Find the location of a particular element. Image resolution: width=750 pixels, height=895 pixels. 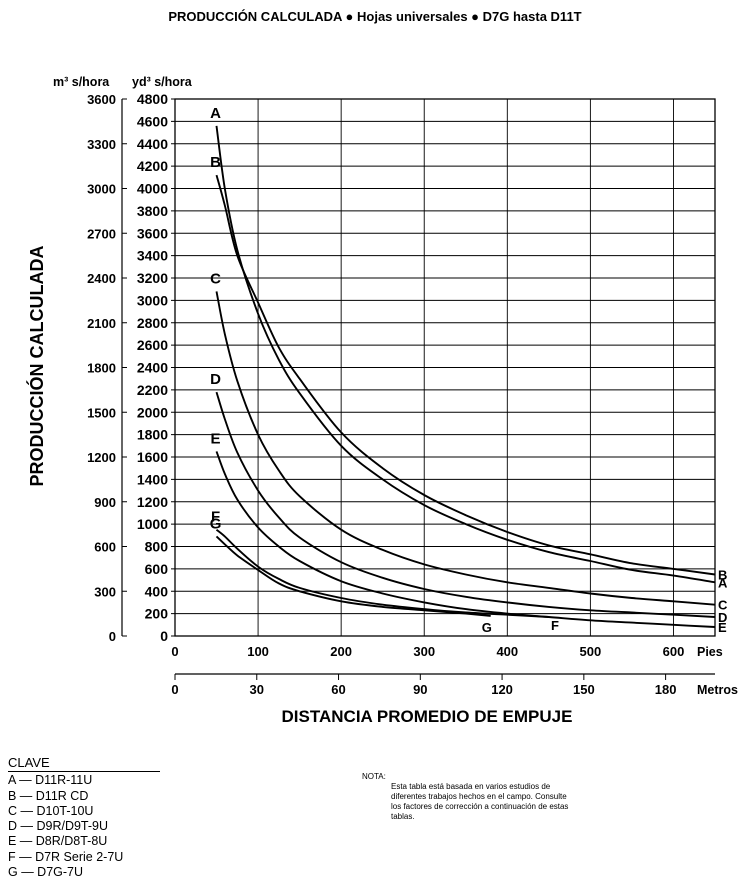

note-lead: NOTA: is located at coordinates (374, 776).